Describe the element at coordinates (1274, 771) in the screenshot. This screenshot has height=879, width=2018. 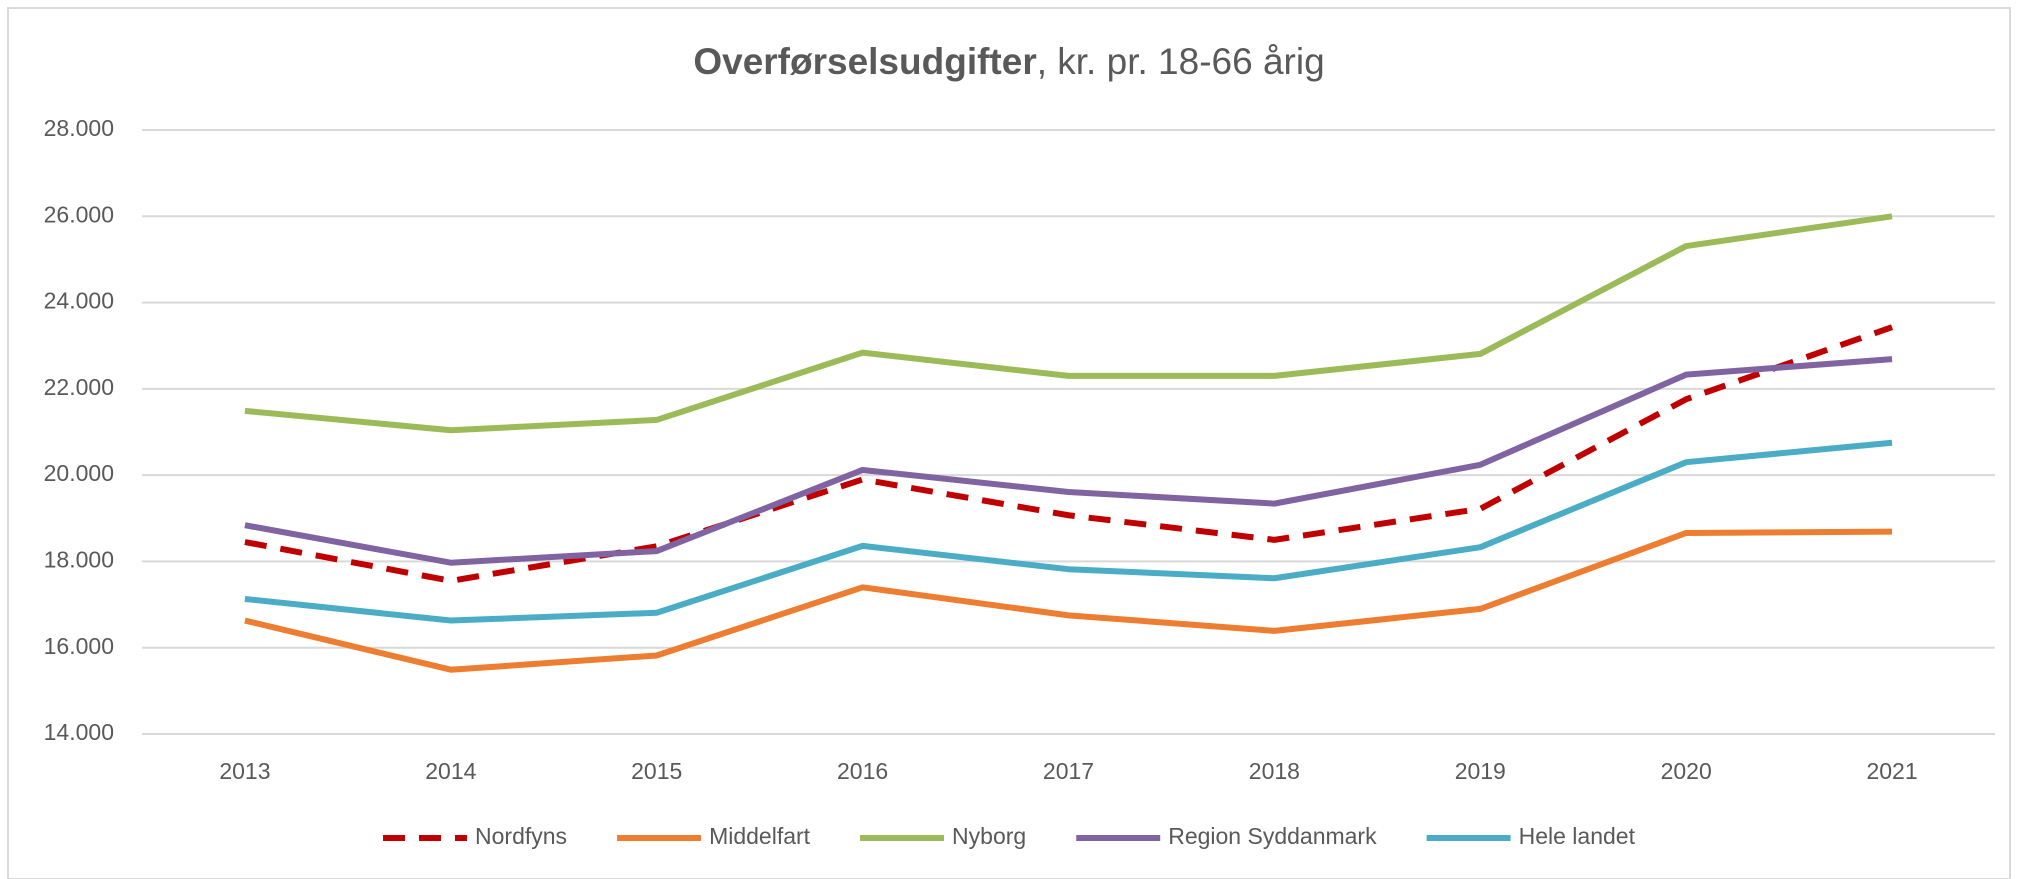
I see `x-tick-label: 2018` at that location.